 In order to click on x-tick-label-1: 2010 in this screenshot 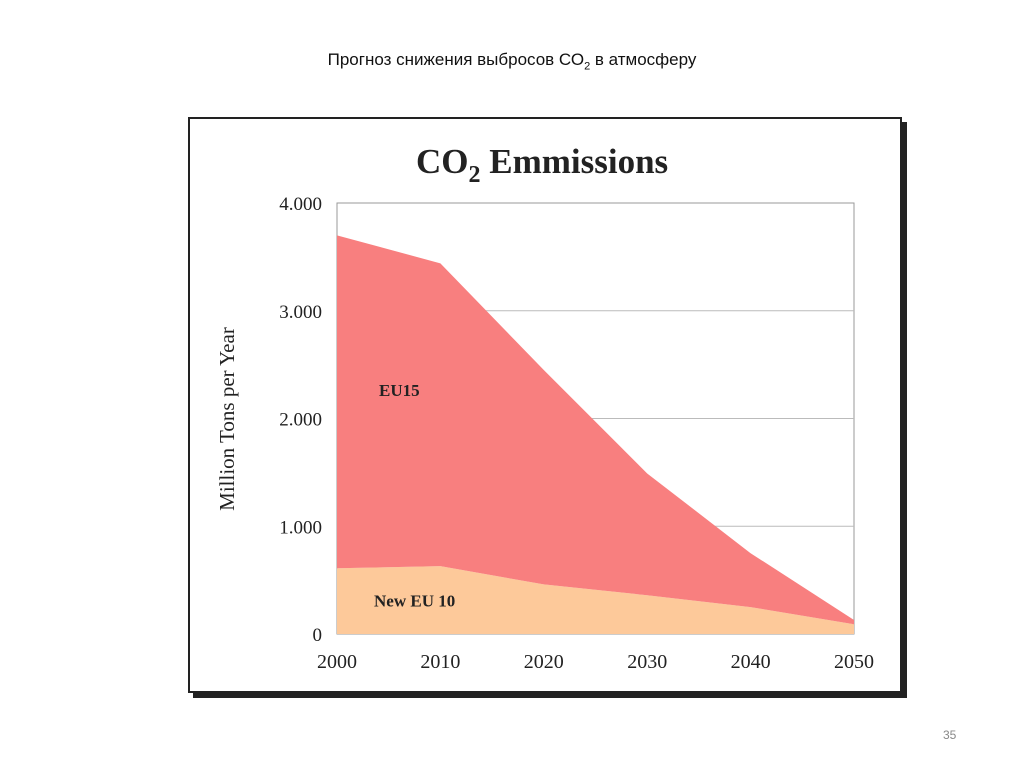, I will do `click(440, 662)`.